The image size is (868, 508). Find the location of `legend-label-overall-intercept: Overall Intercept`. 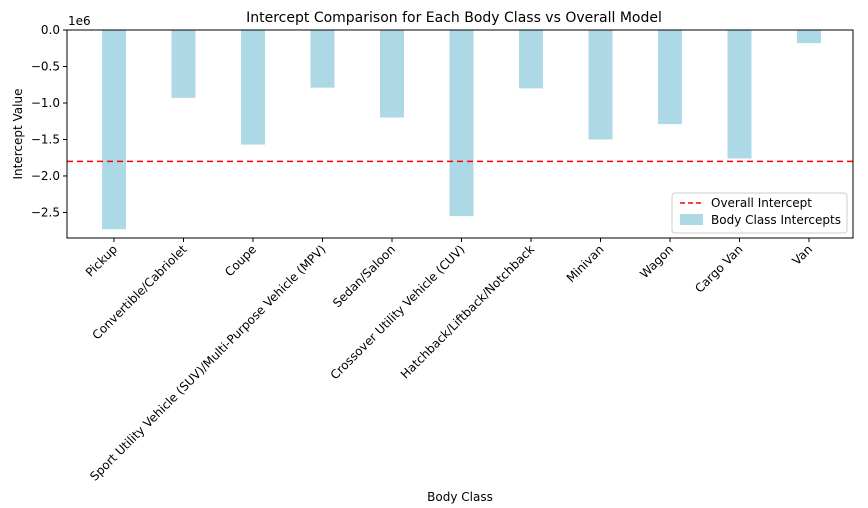

legend-label-overall-intercept: Overall Intercept is located at coordinates (761, 203).